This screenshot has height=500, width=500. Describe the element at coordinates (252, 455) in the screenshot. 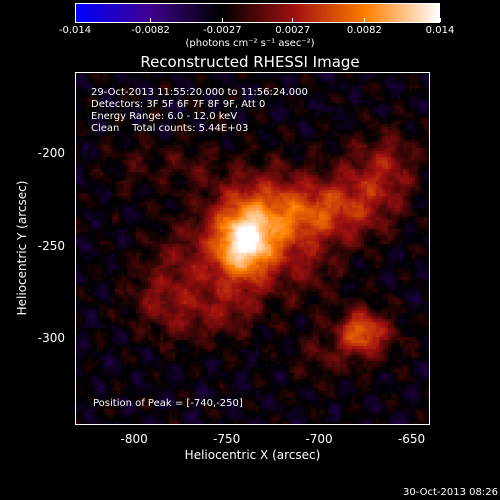

I see `x-axis-label: Heliocentric X (arcsec)` at that location.